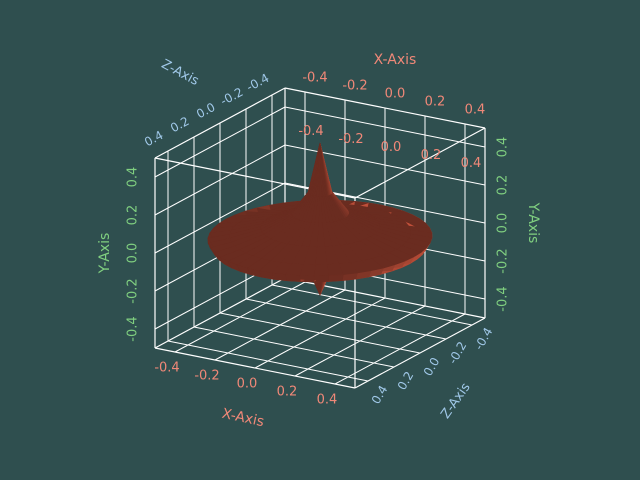 The height and width of the screenshot is (480, 640). Describe the element at coordinates (471, 163) in the screenshot. I see `x-inner-tick-label: 0.4` at that location.